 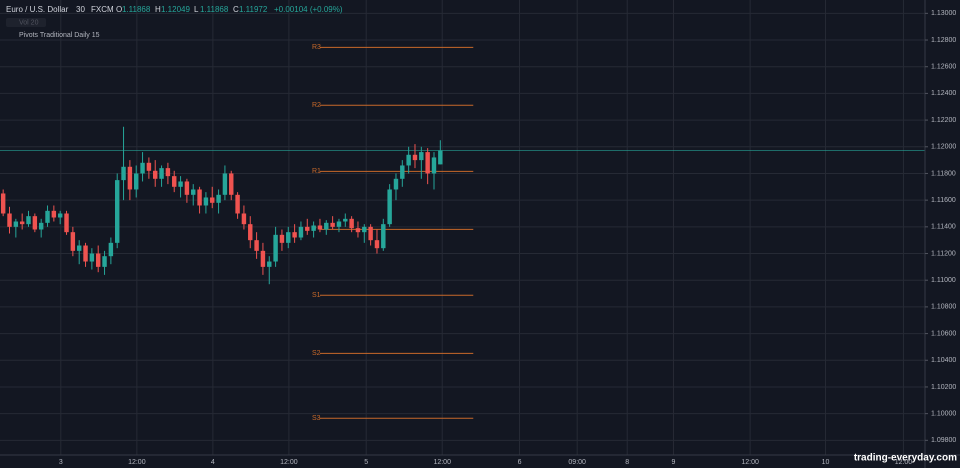 I want to click on y-tick-label: 1.10800, so click(x=943, y=307).